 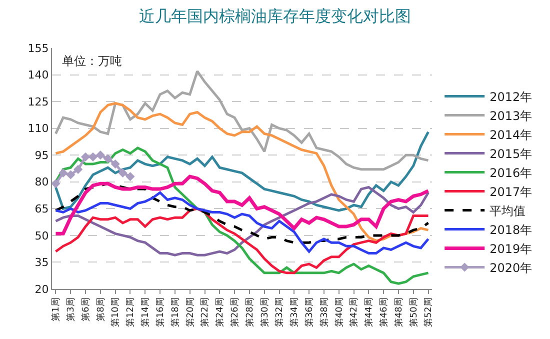 I want to click on x-tick-label: 第52周, so click(x=428, y=313).